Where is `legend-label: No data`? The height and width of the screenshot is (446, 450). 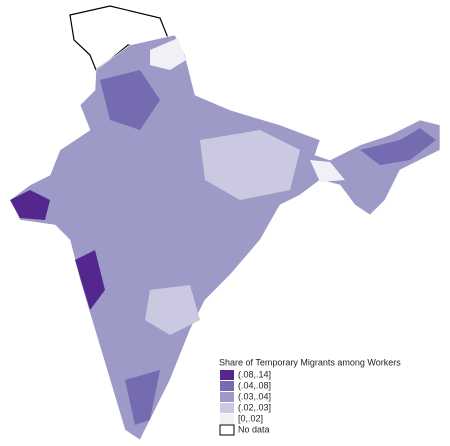 legend-label: No data is located at coordinates (254, 429).